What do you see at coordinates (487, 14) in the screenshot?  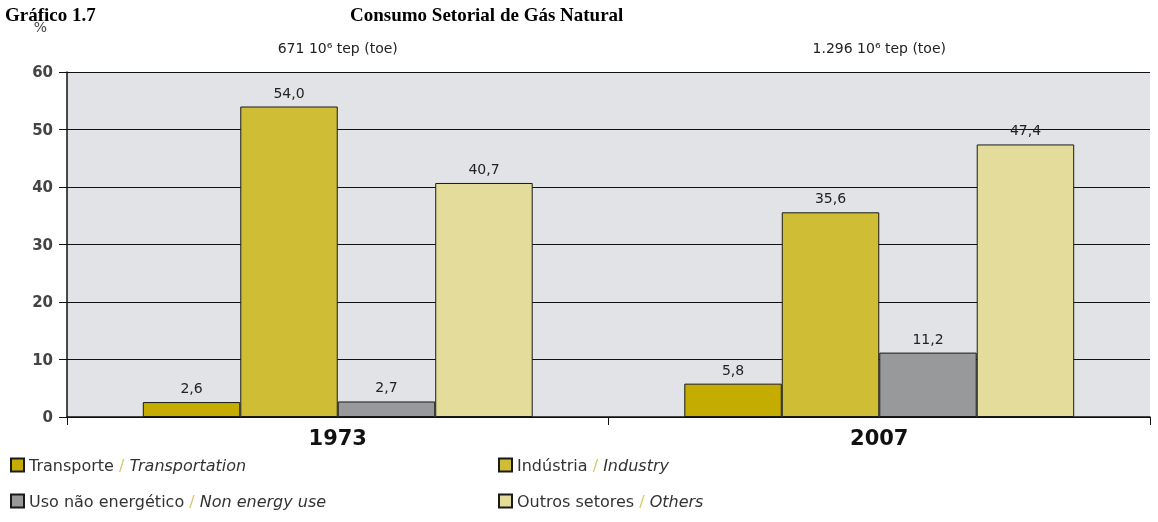 I see `chart-title: Consumo Setorial de Gás Natural` at bounding box center [487, 14].